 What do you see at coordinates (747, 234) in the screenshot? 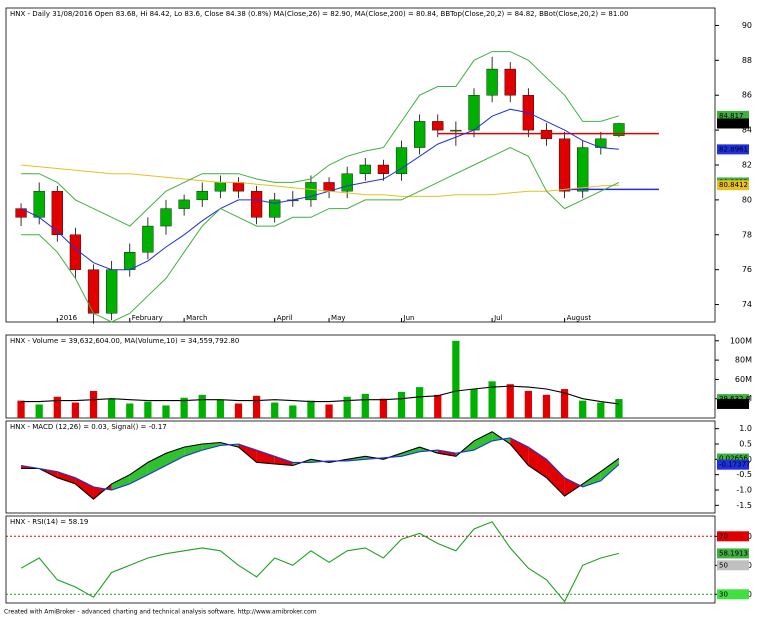
I see `y-tick-label: 78` at bounding box center [747, 234].